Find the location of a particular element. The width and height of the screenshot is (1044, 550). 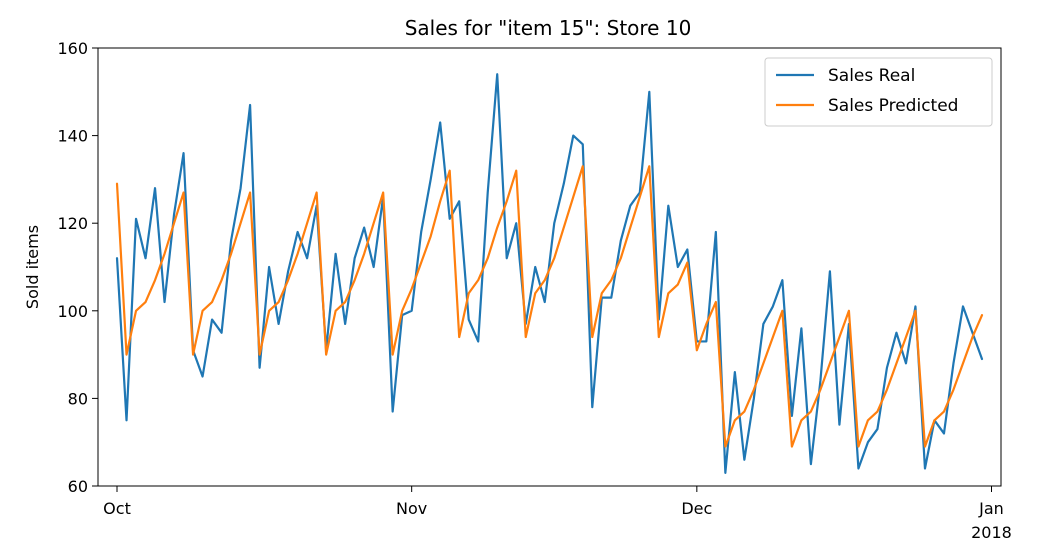

legend-box is located at coordinates (878, 92).